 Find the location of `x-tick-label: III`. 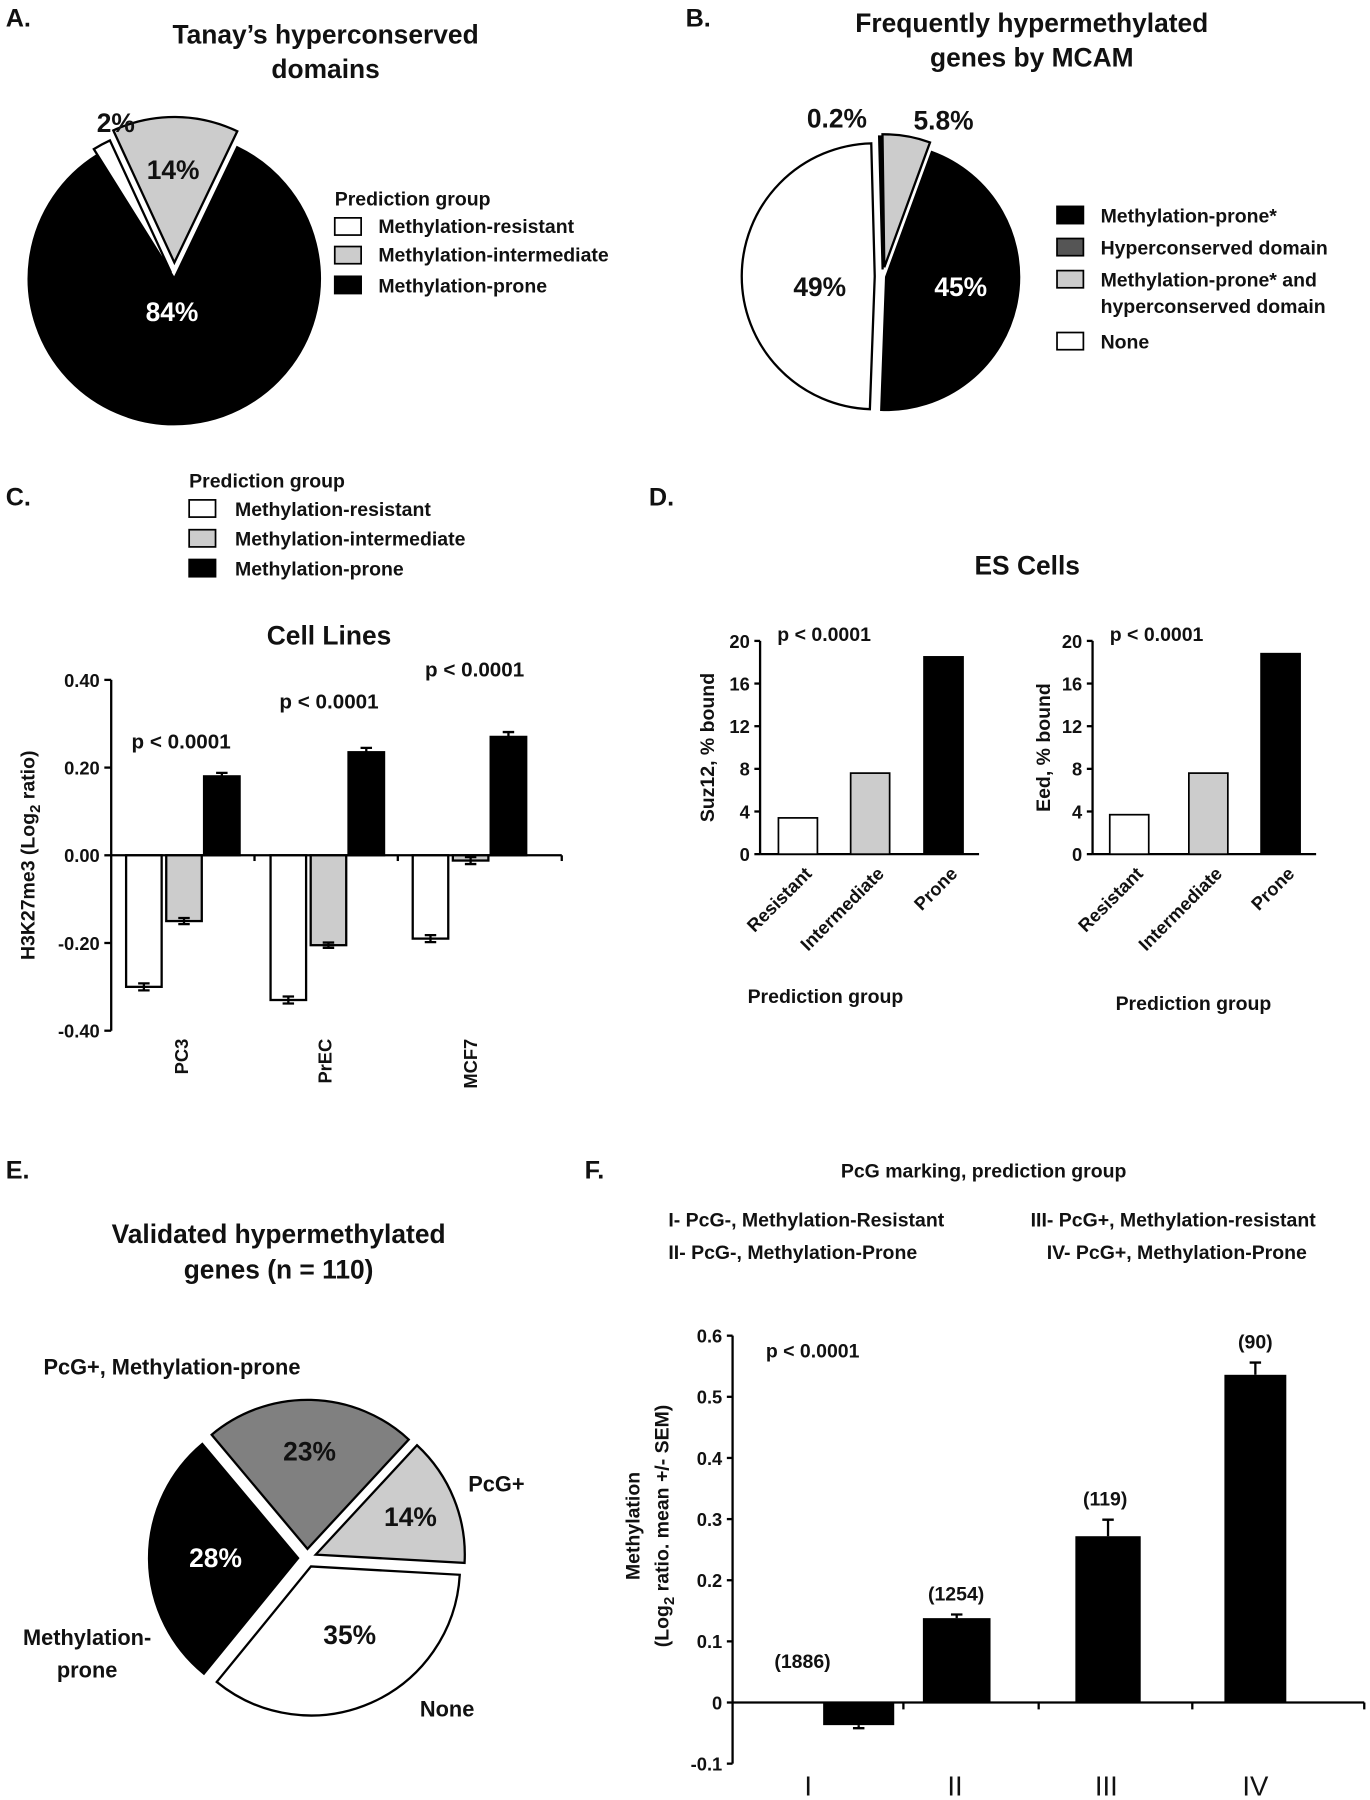

x-tick-label: III is located at coordinates (1106, 1785).